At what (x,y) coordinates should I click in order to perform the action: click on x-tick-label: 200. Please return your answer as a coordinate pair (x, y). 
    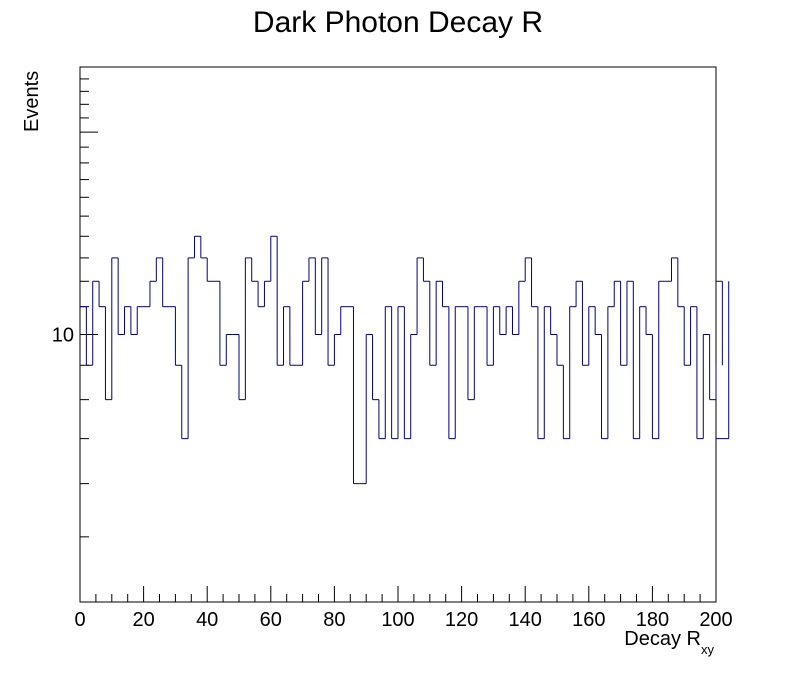
    Looking at the image, I should click on (715, 620).